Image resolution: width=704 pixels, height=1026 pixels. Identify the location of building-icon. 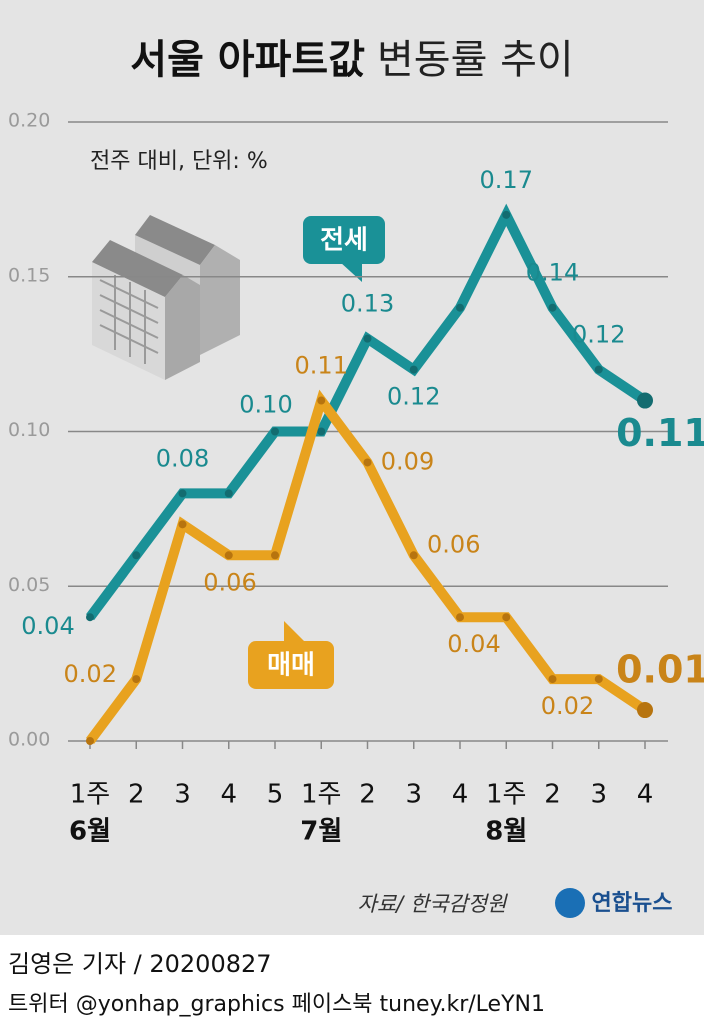
(166, 297).